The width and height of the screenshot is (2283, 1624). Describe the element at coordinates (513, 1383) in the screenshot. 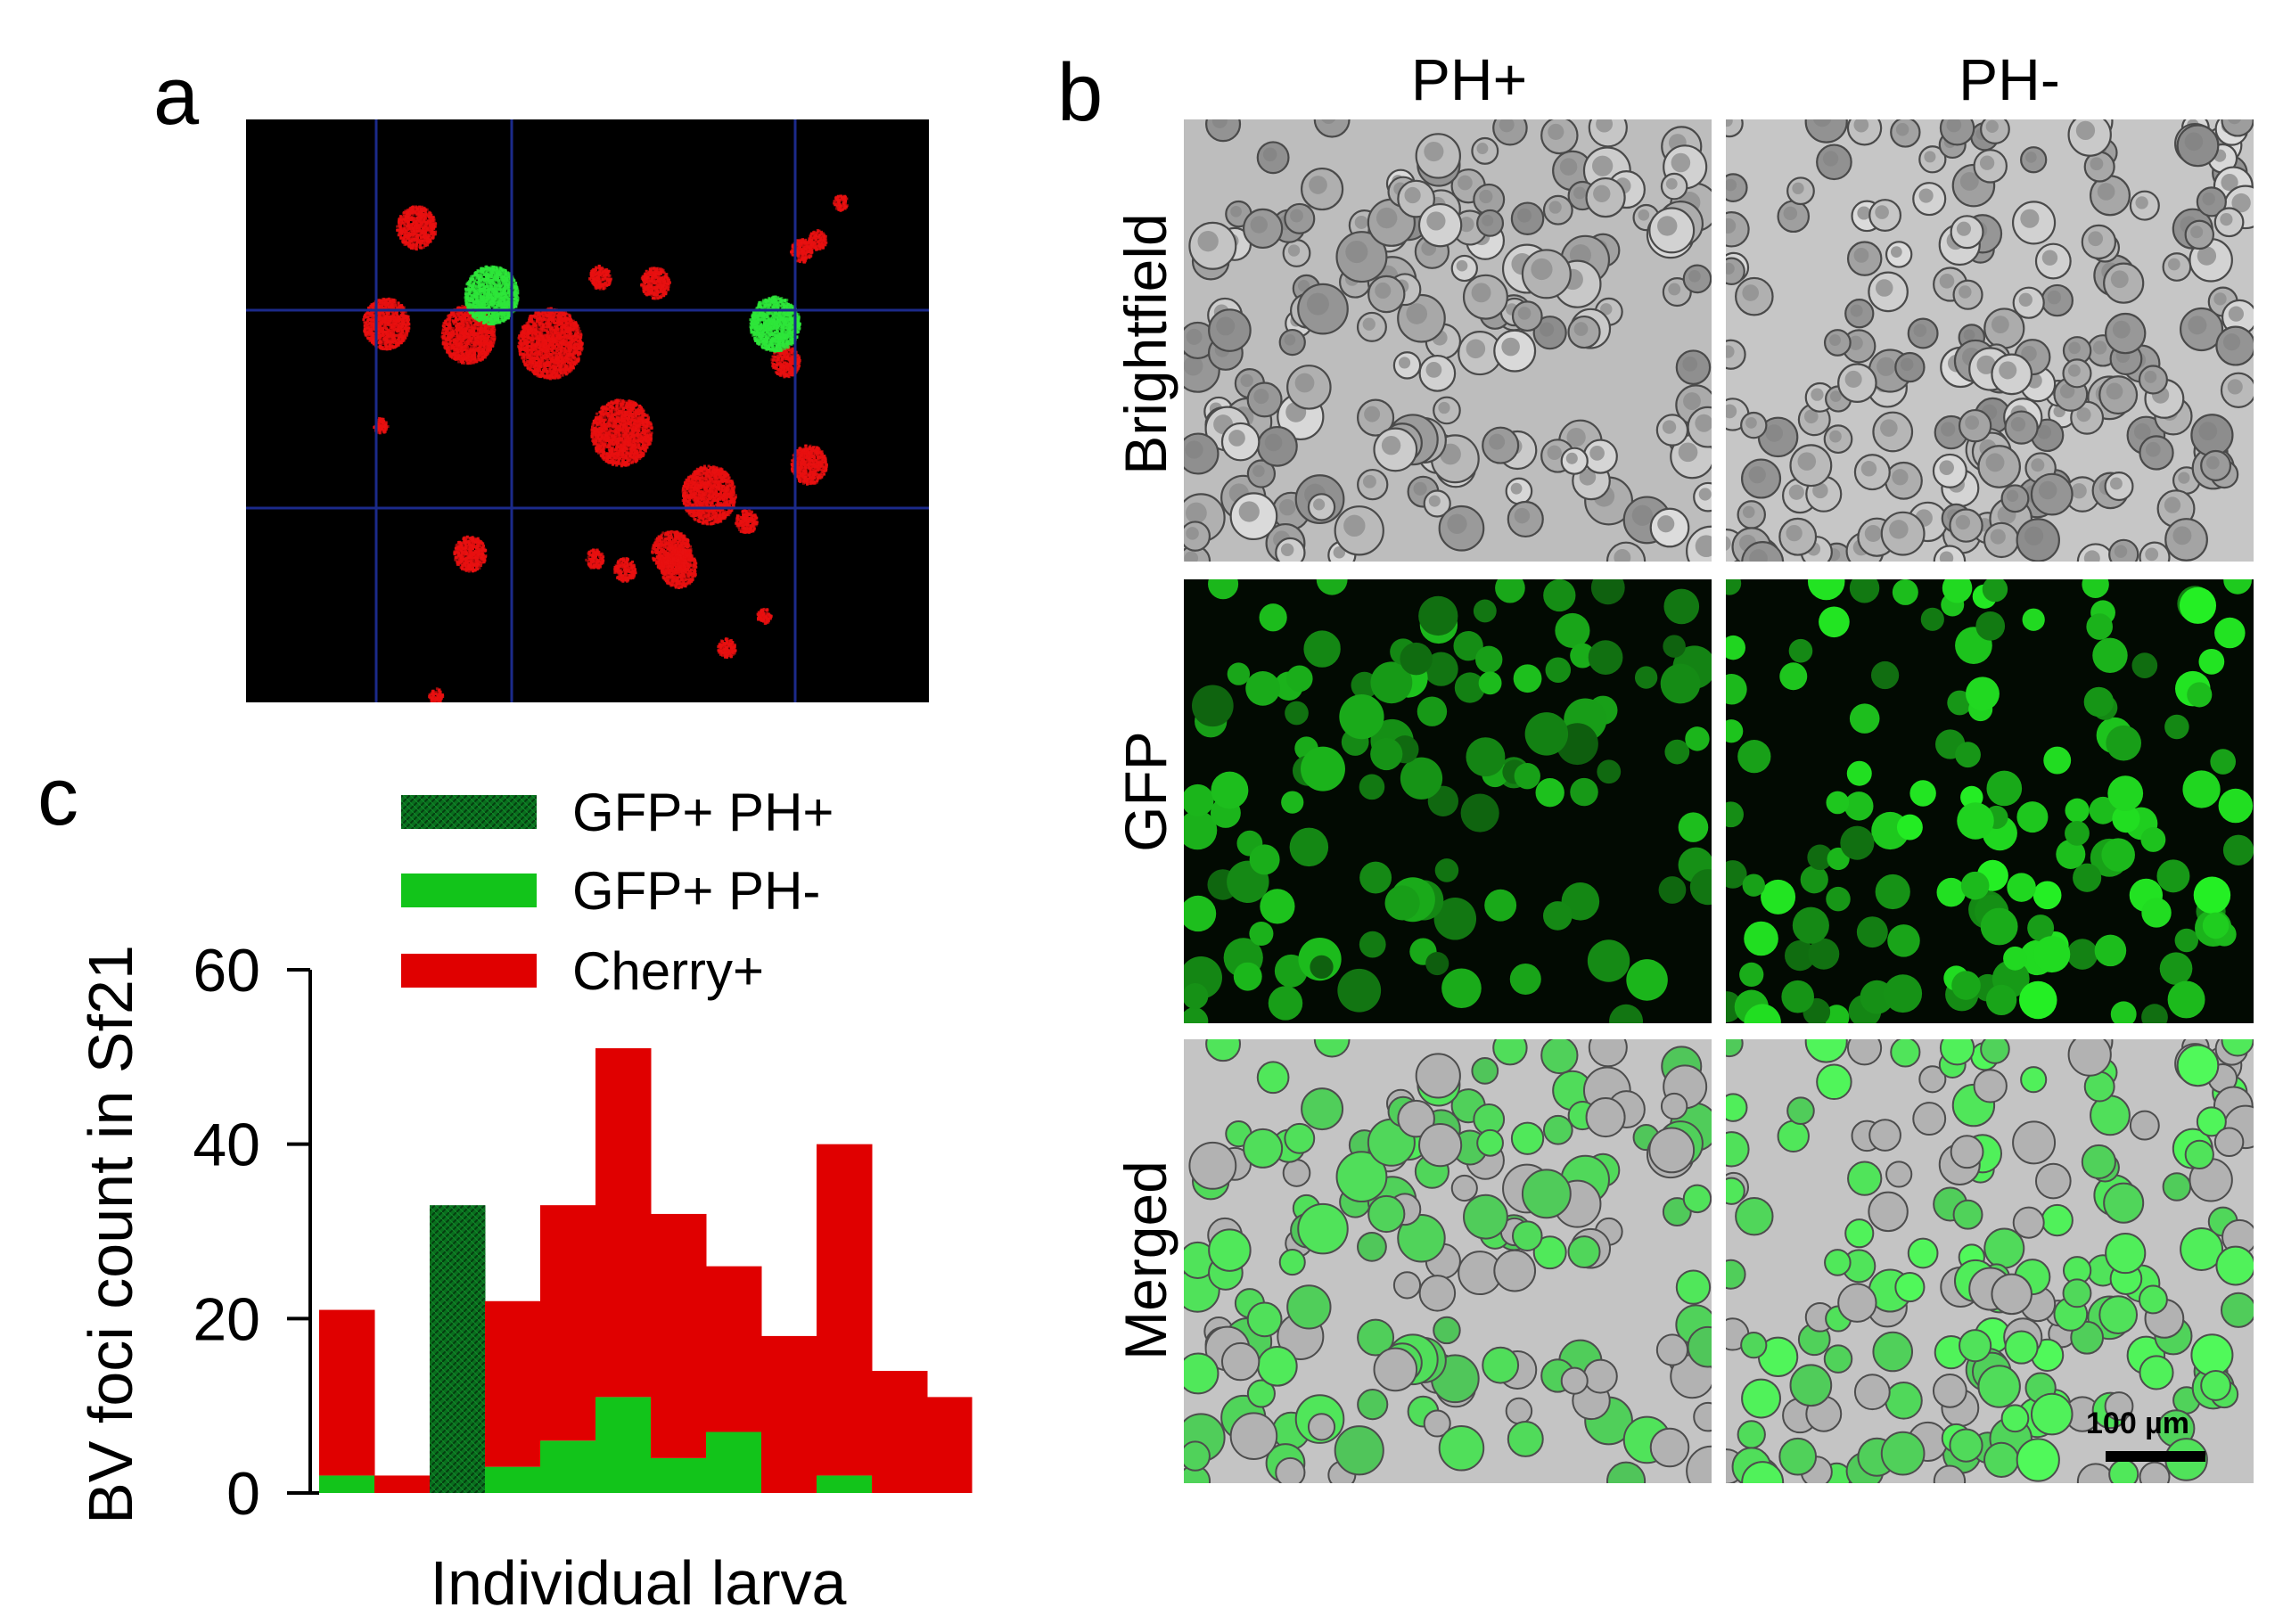

I see `bar-segment-cherry--4` at that location.